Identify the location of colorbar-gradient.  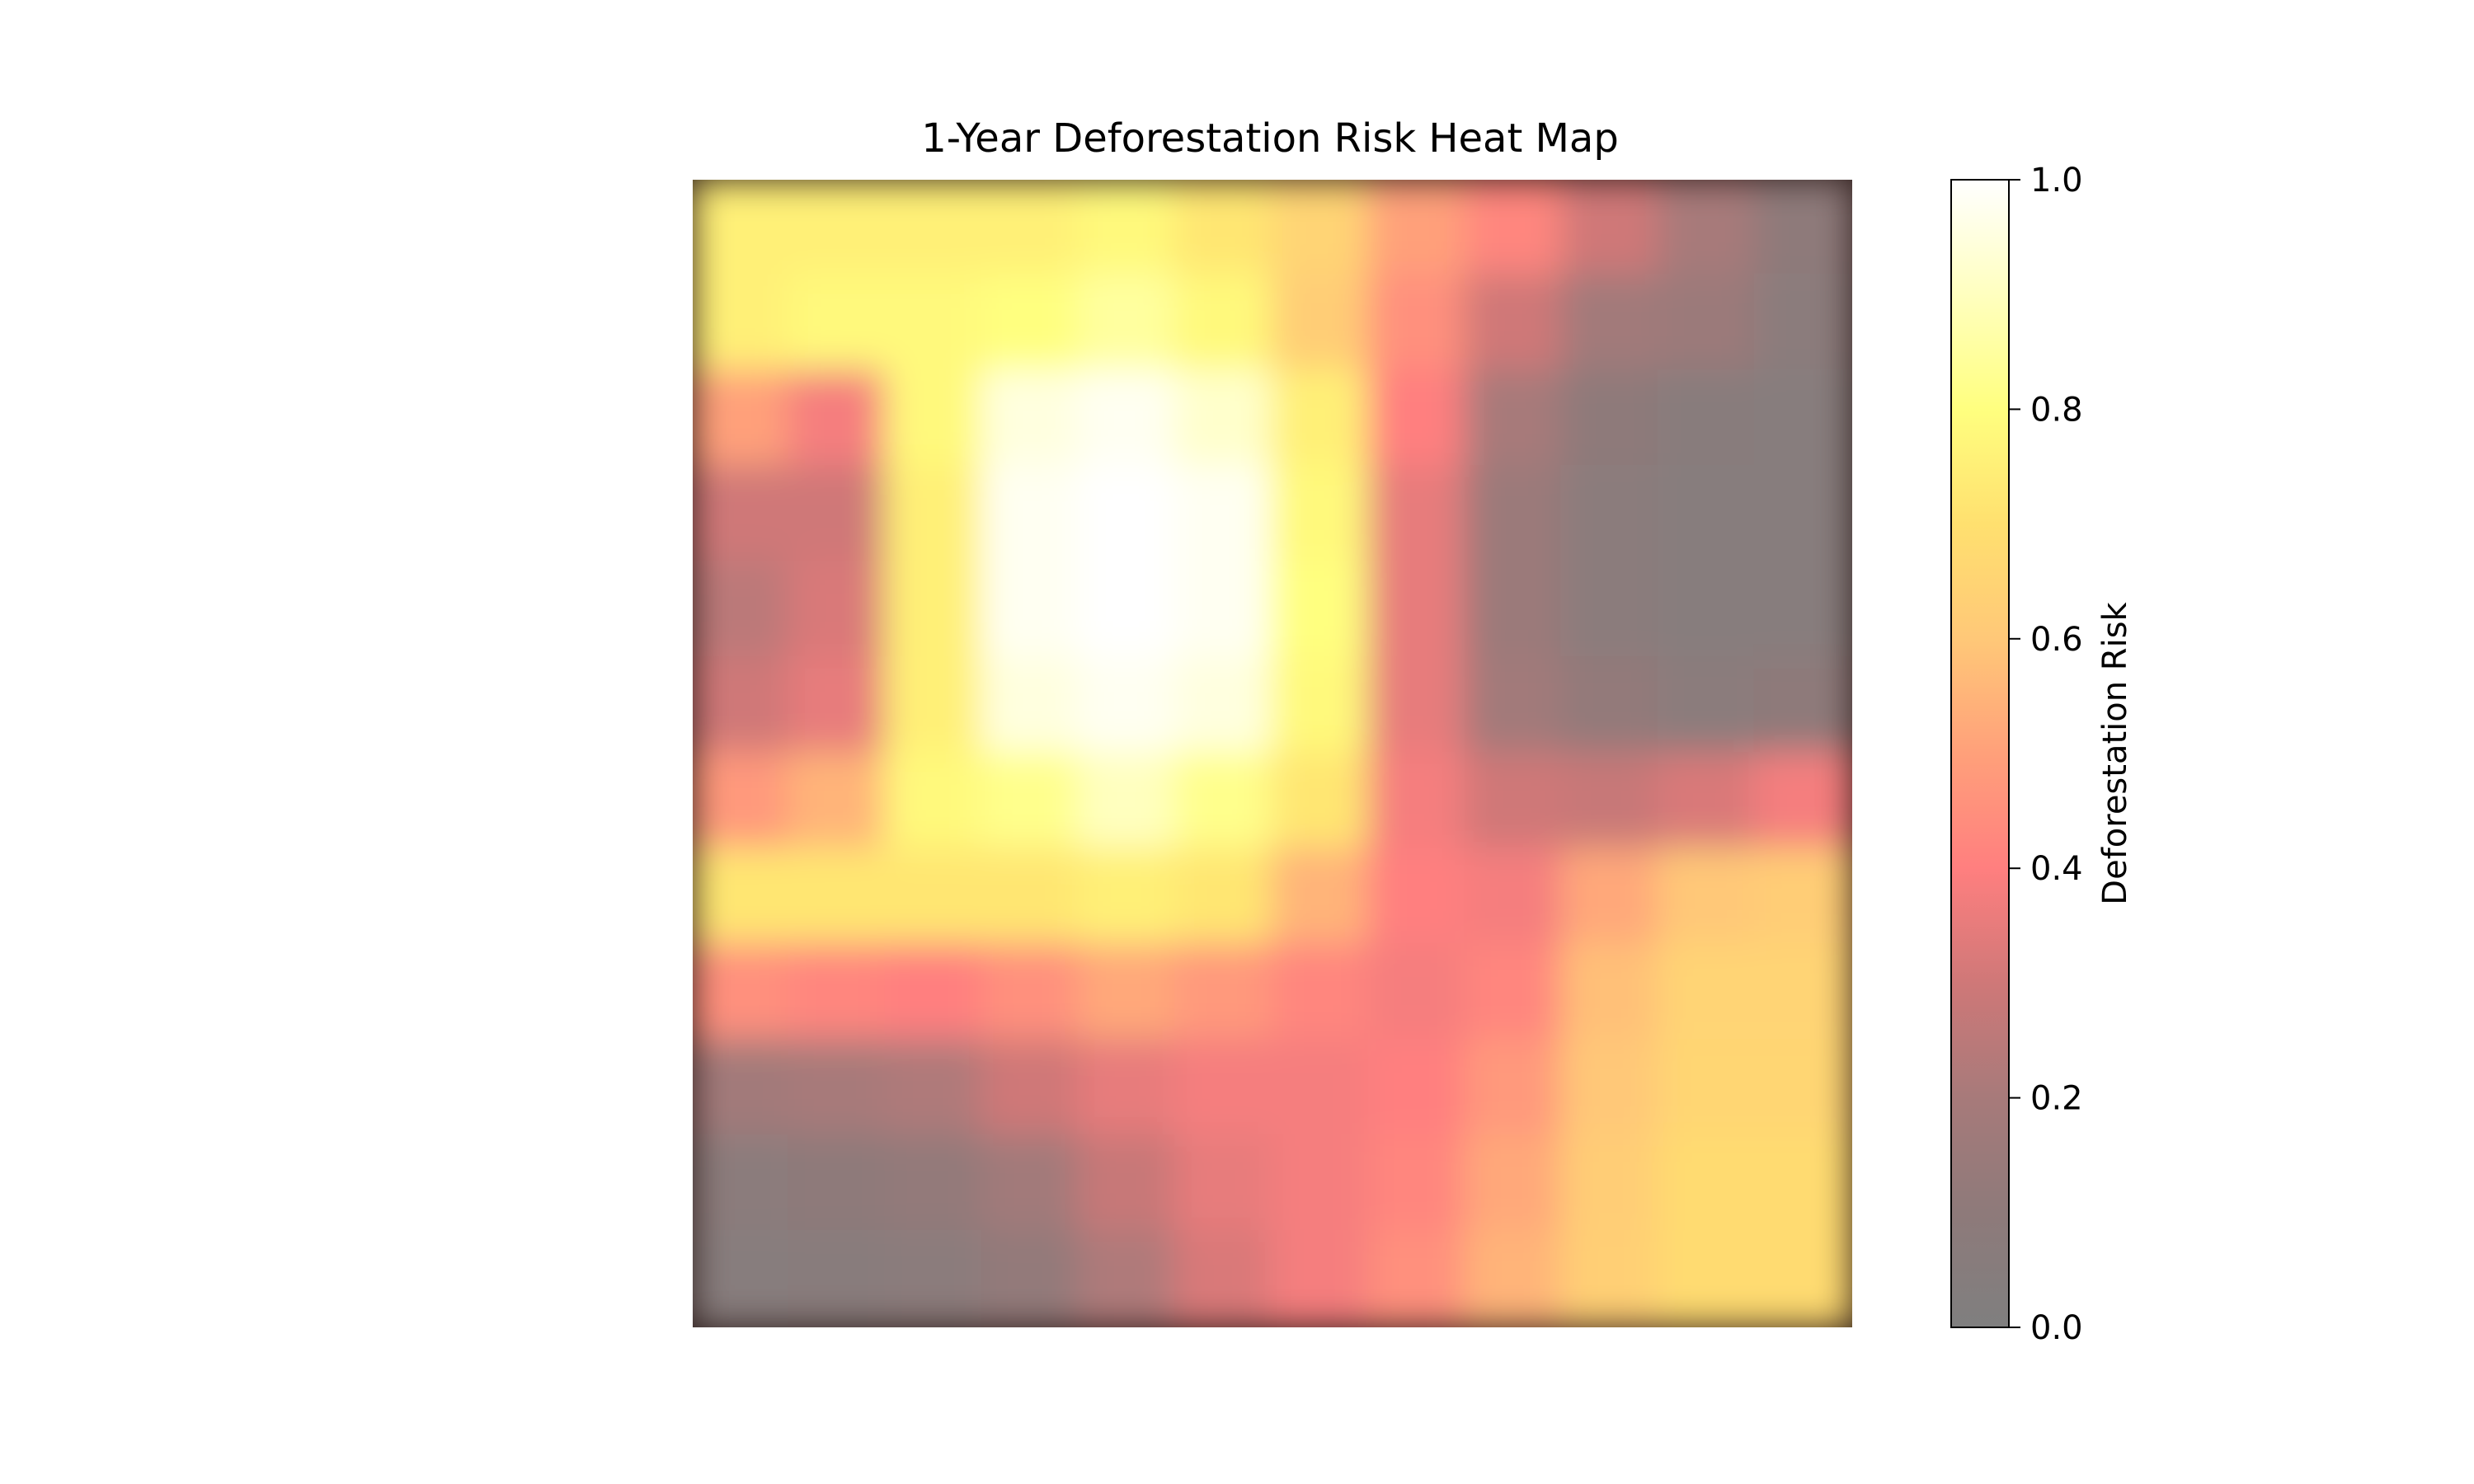
(1980, 753).